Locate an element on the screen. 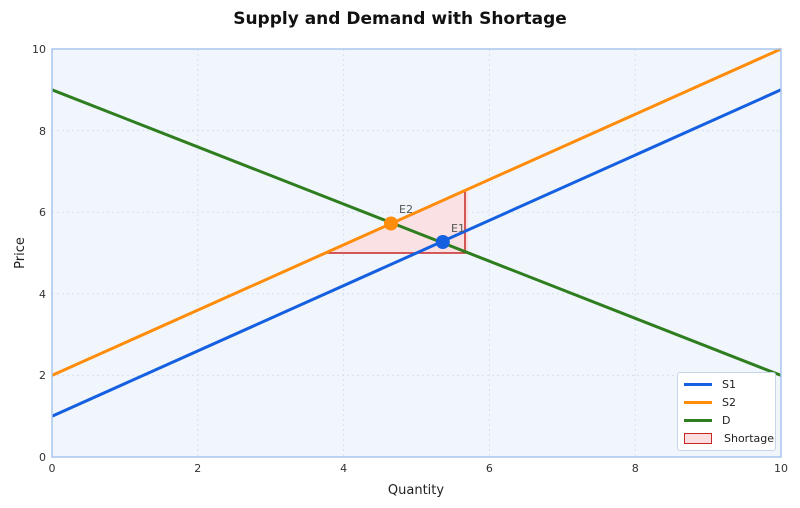 Image resolution: width=800 pixels, height=508 pixels. e2-point is located at coordinates (391, 223).